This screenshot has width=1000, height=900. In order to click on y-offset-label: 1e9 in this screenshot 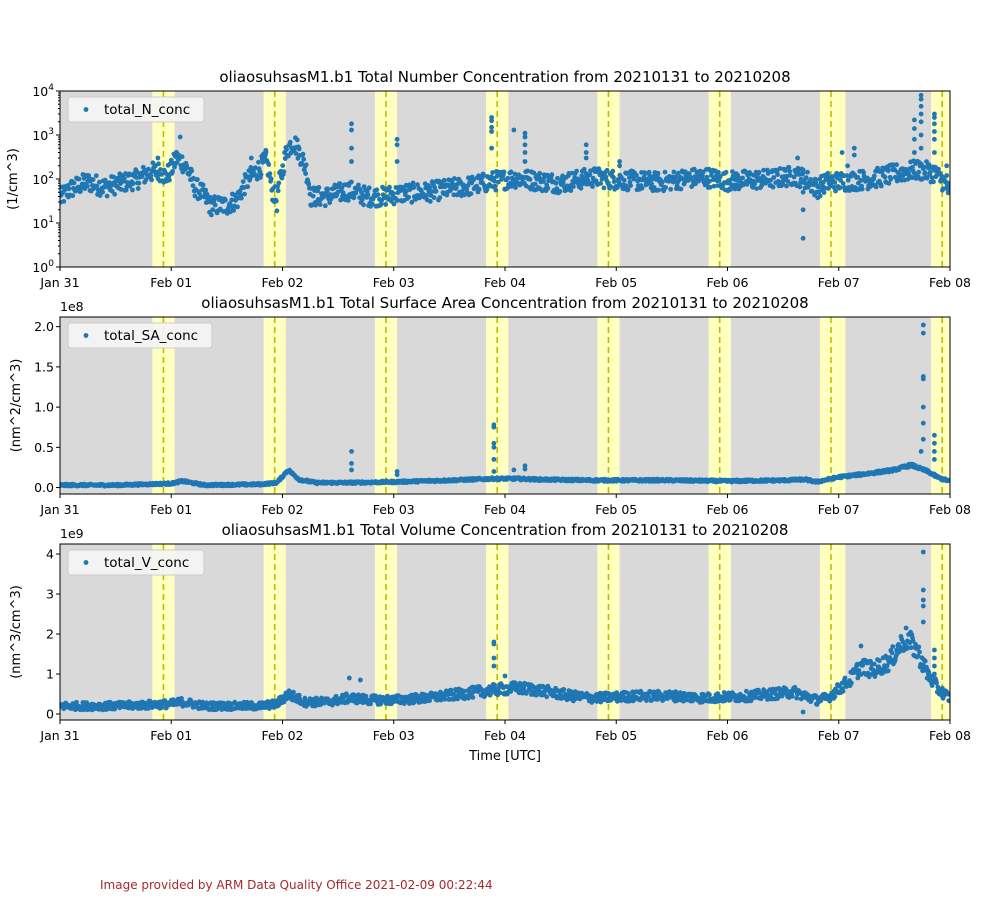, I will do `click(72, 533)`.